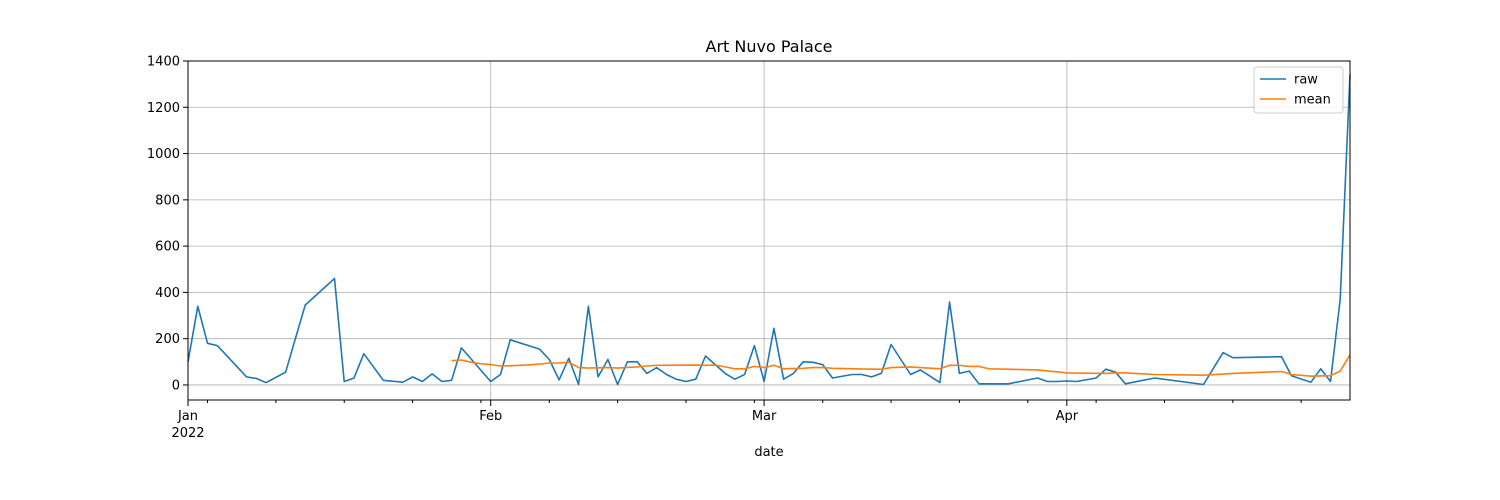  What do you see at coordinates (1298, 90) in the screenshot?
I see `legend: raw mean` at bounding box center [1298, 90].